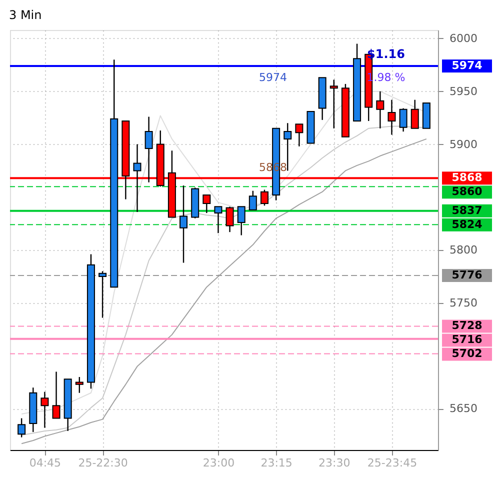  Describe the element at coordinates (386, 54) in the screenshot. I see `annotation: $1.16` at that location.